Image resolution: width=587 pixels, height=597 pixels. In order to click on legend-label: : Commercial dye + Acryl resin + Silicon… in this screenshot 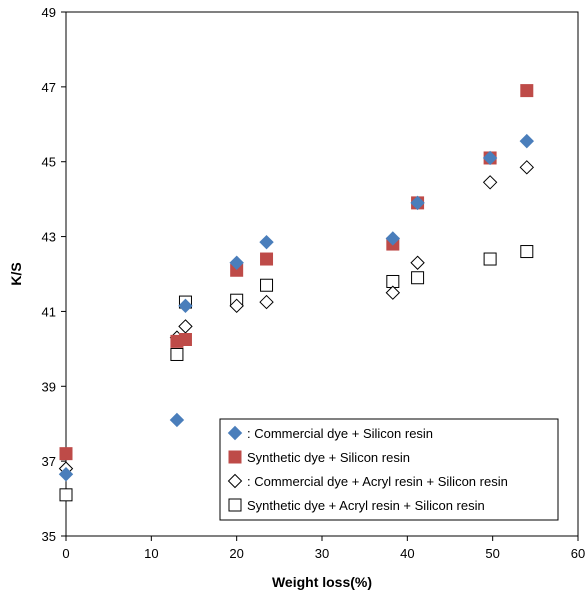, I will do `click(377, 481)`.